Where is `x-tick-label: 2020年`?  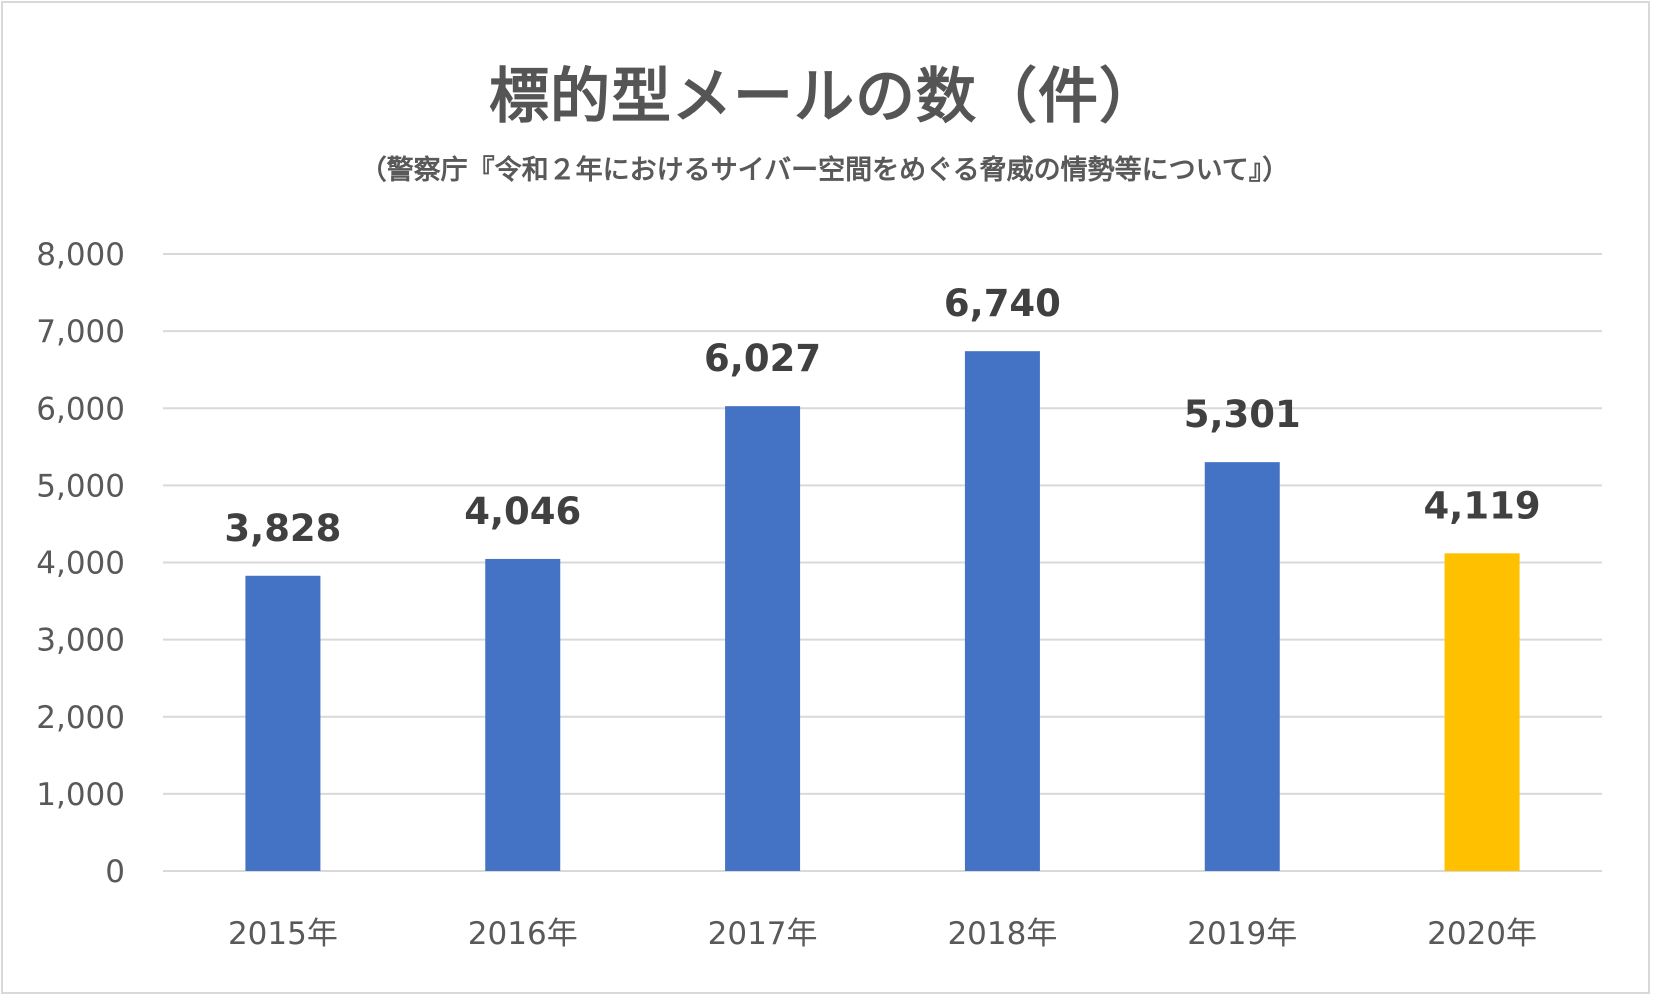
x-tick-label: 2020年 is located at coordinates (1482, 934).